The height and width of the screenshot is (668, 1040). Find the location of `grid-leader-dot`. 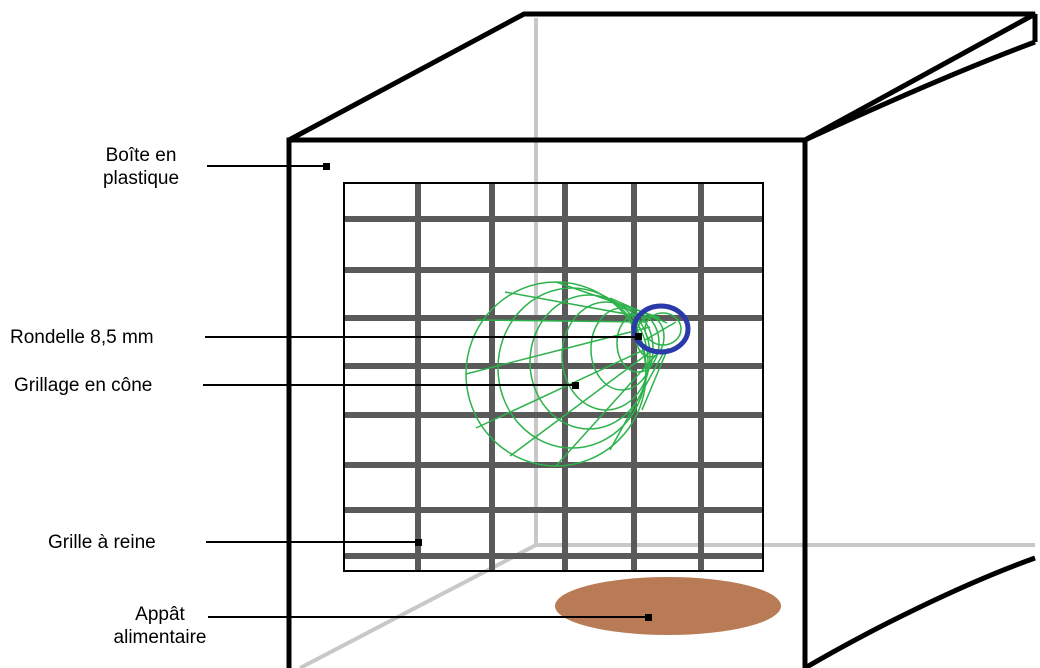

grid-leader-dot is located at coordinates (418, 542).